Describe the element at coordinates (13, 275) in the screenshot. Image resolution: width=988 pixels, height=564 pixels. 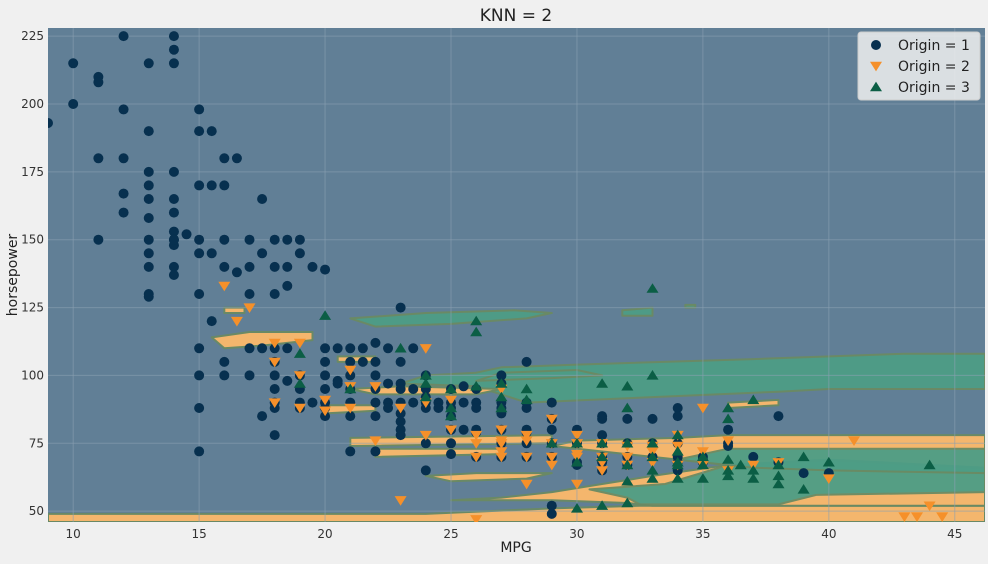
I see `y-axis-label: horsepower` at that location.